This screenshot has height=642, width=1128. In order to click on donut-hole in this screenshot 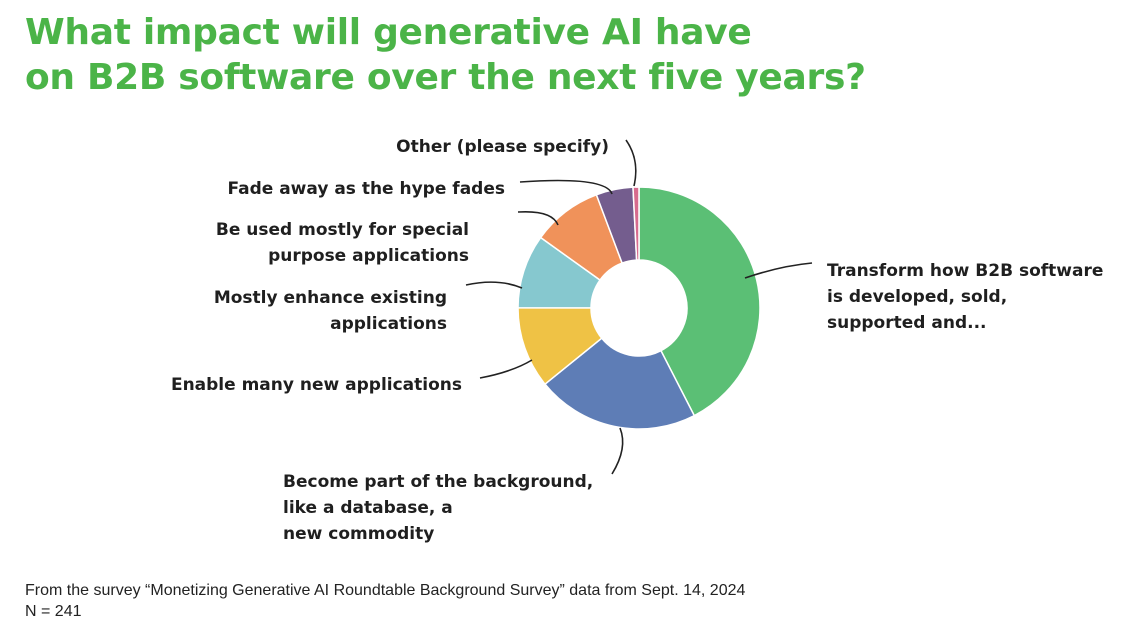, I will do `click(639, 308)`.